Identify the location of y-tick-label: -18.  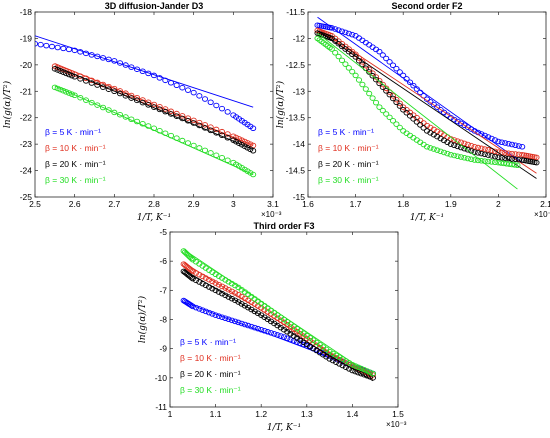
(26, 12).